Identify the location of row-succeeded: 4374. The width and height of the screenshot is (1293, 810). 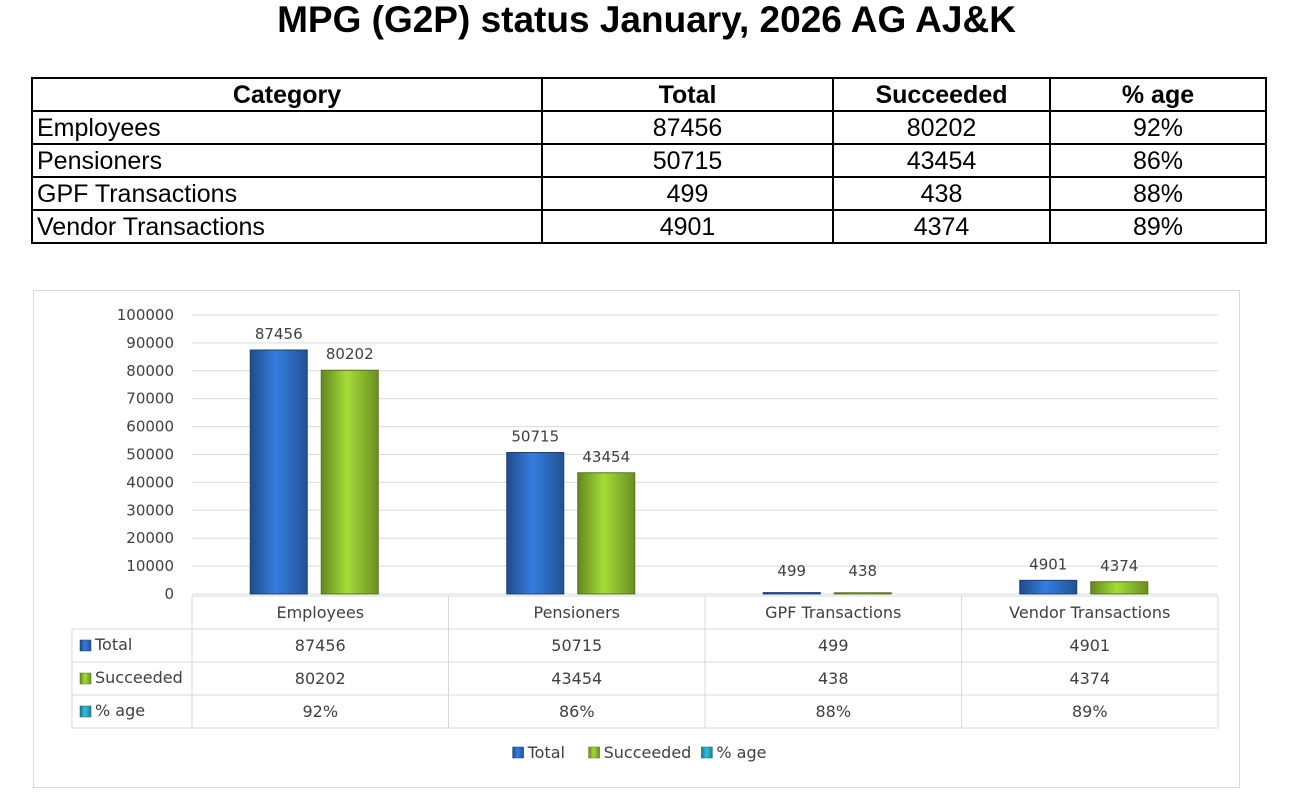
(941, 226).